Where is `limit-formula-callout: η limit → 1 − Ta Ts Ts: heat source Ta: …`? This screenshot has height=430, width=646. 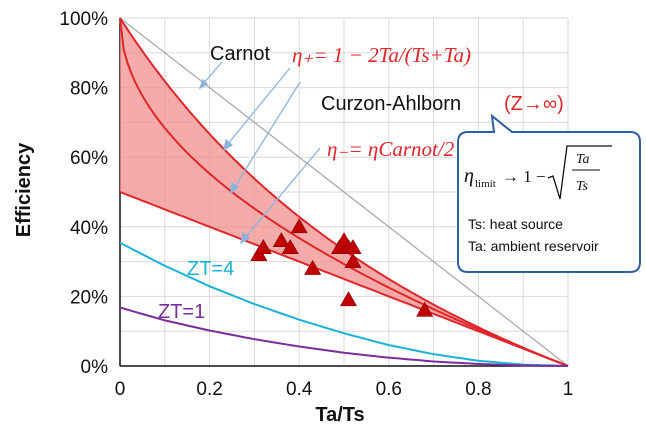
limit-formula-callout: η limit → 1 − Ta Ts Ts: heat source Ta: … is located at coordinates (549, 193).